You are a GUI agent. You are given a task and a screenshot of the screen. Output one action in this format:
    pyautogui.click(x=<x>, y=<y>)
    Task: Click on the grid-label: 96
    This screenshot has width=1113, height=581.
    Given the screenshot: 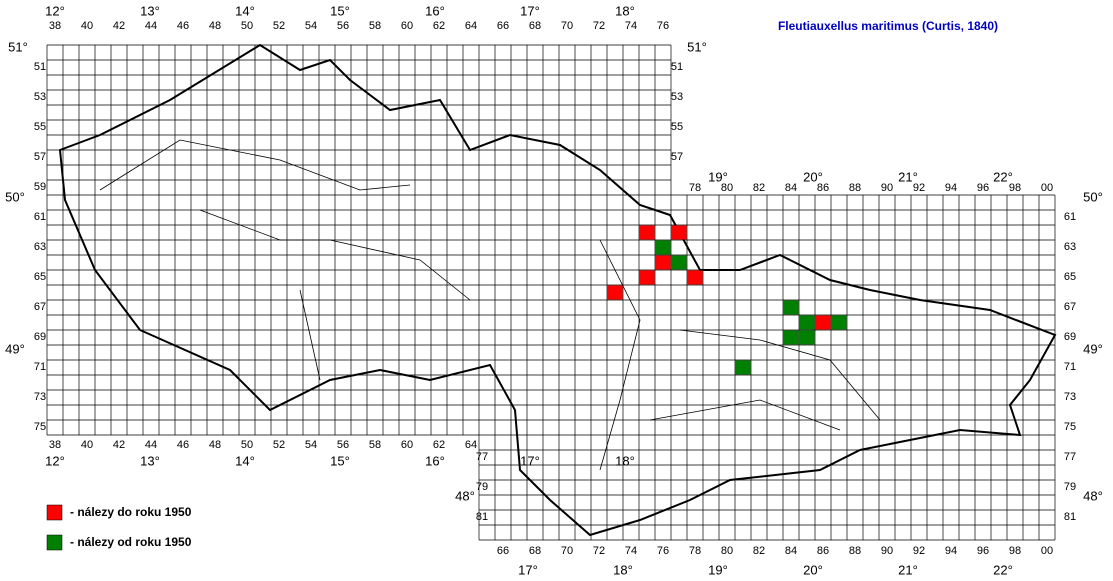 What is the action you would take?
    pyautogui.click(x=983, y=551)
    